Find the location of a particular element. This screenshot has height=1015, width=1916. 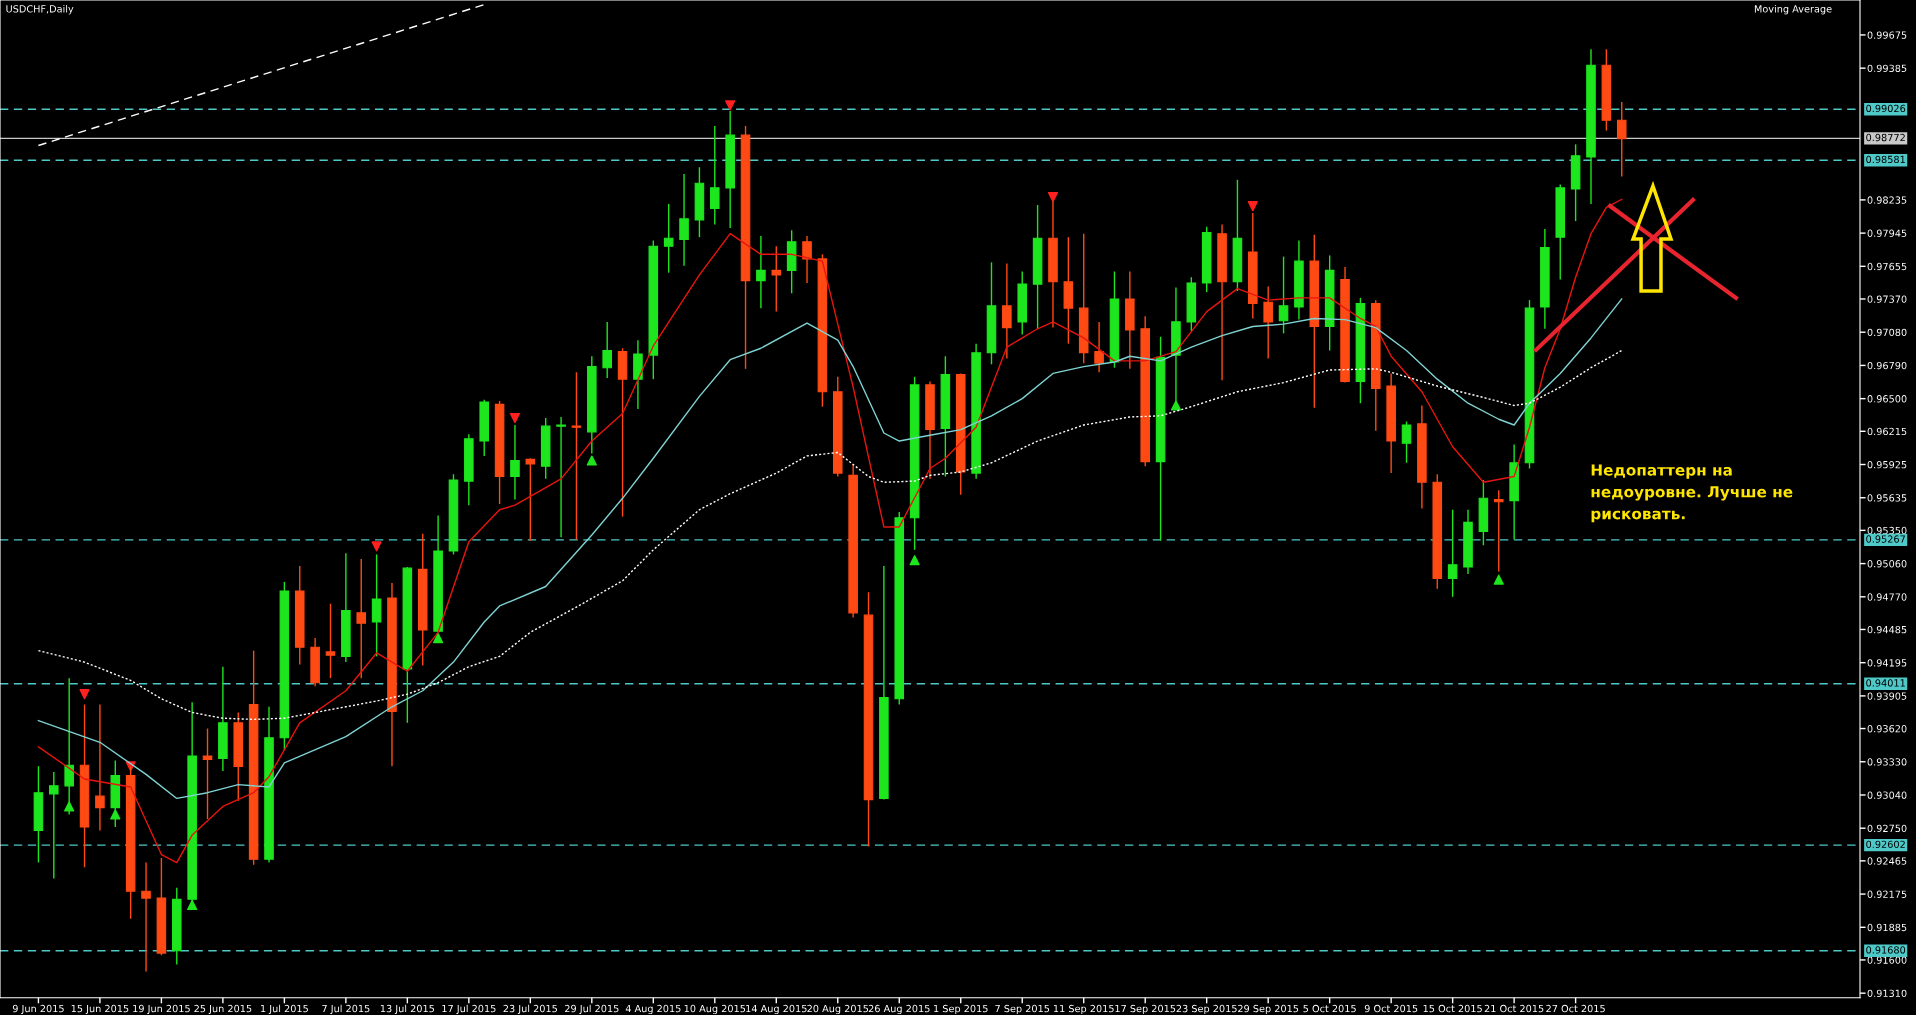

x-tick-label: 14 Aug 2015 is located at coordinates (776, 1009).